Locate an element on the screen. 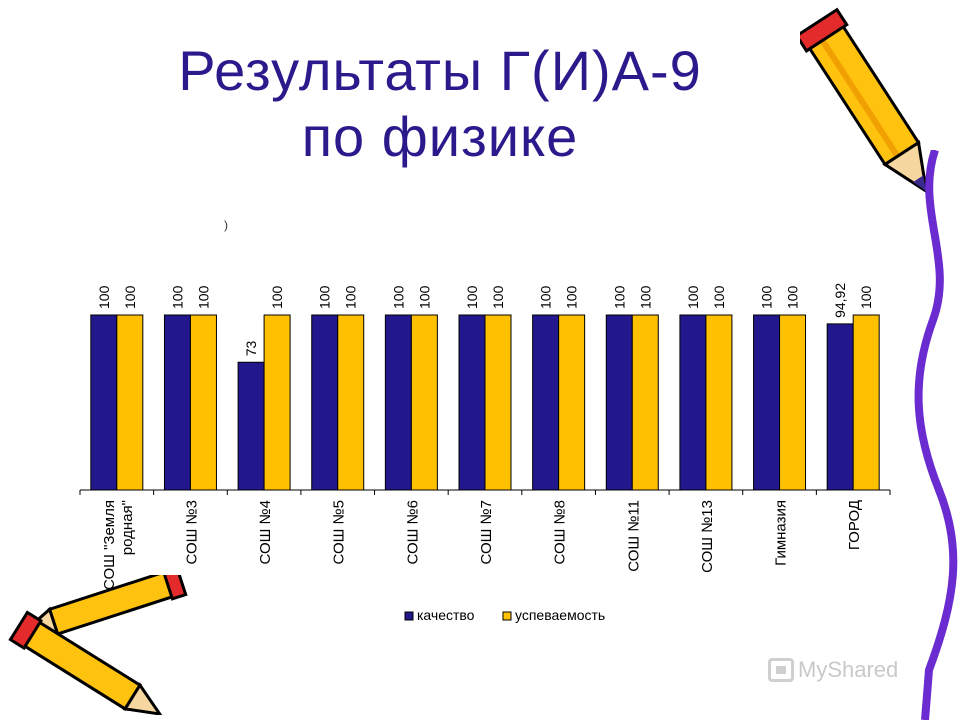 Image resolution: width=960 pixels, height=720 pixels. data-label: 94,92 is located at coordinates (840, 300).